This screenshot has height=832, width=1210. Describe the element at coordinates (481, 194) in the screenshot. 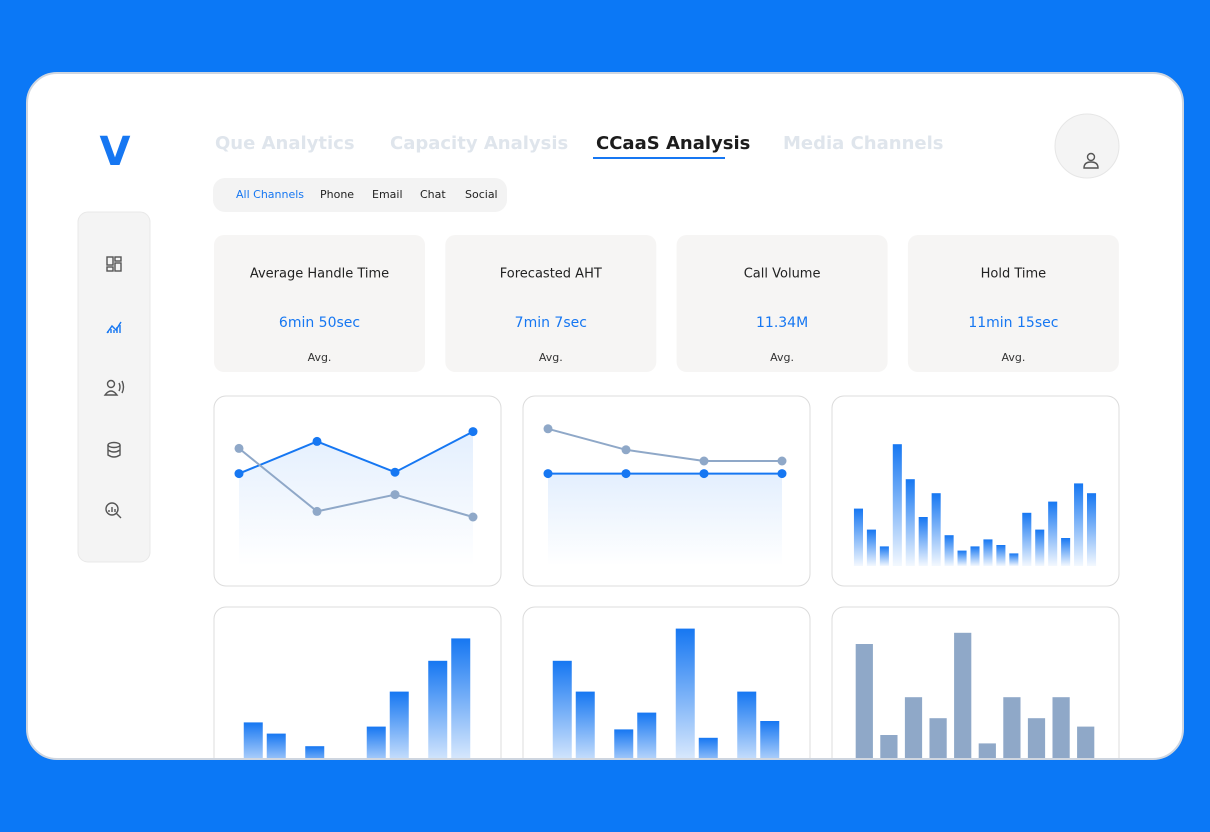

I see `filter: Social` at that location.